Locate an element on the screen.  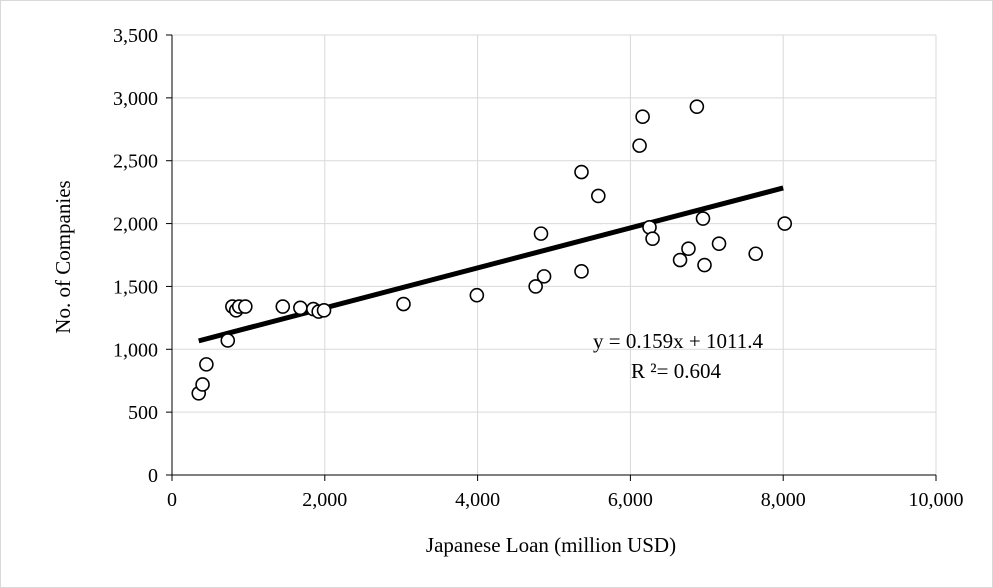
y-axis-title: No. of Companies is located at coordinates (63, 256).